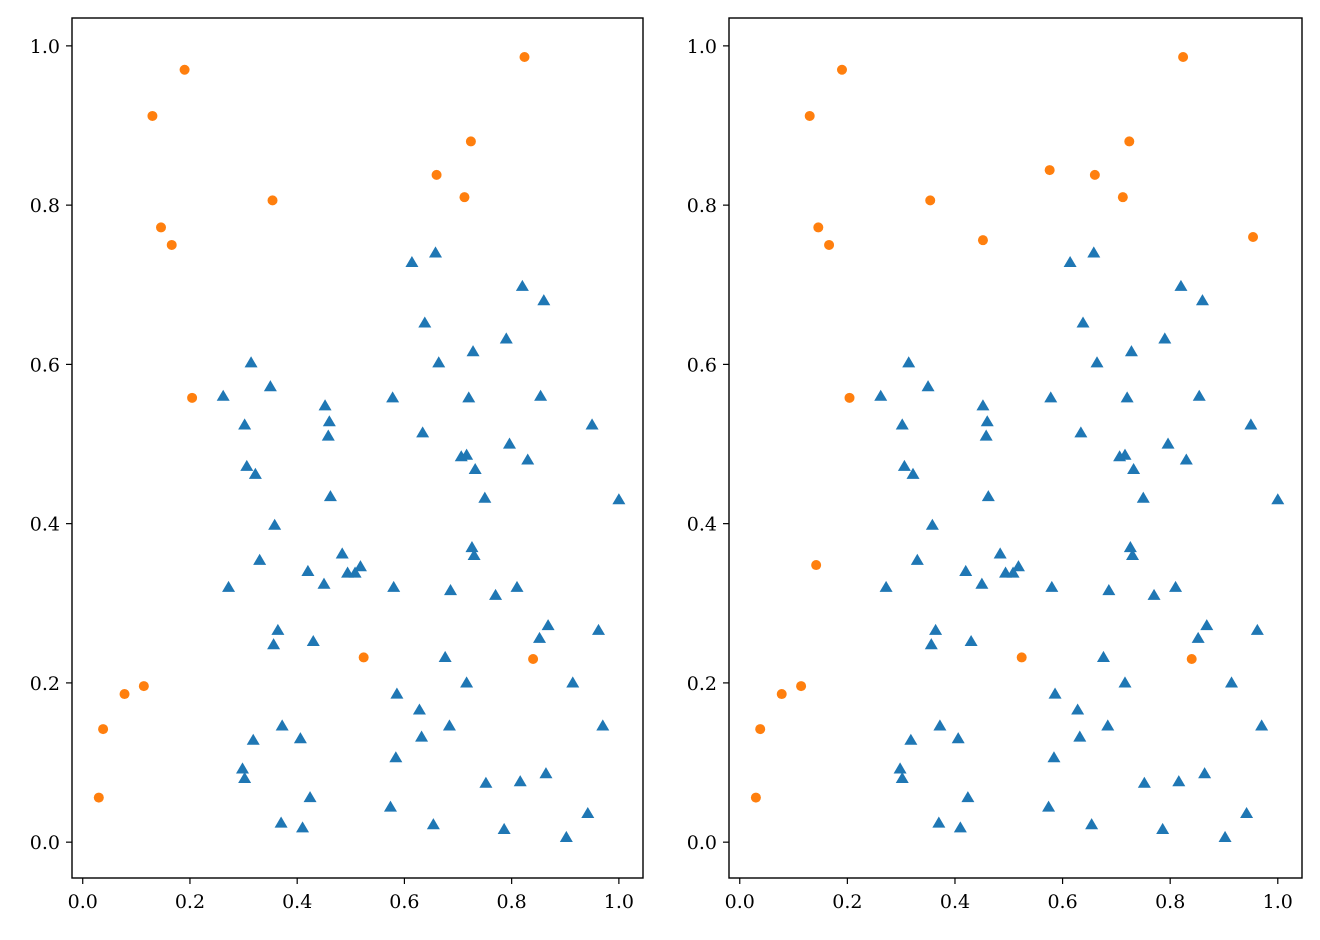  What do you see at coordinates (45, 684) in the screenshot?
I see `y-tick-label: 0.2` at bounding box center [45, 684].